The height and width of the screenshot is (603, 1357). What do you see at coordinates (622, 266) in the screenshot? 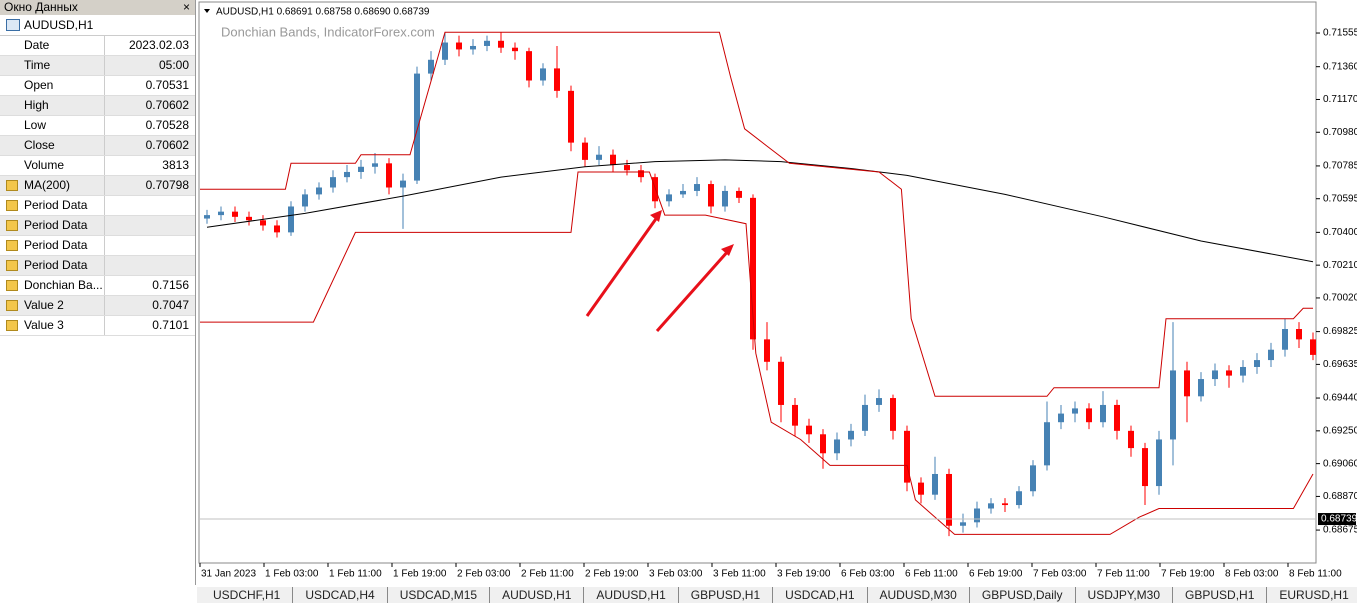
I see `arrow` at bounding box center [622, 266].